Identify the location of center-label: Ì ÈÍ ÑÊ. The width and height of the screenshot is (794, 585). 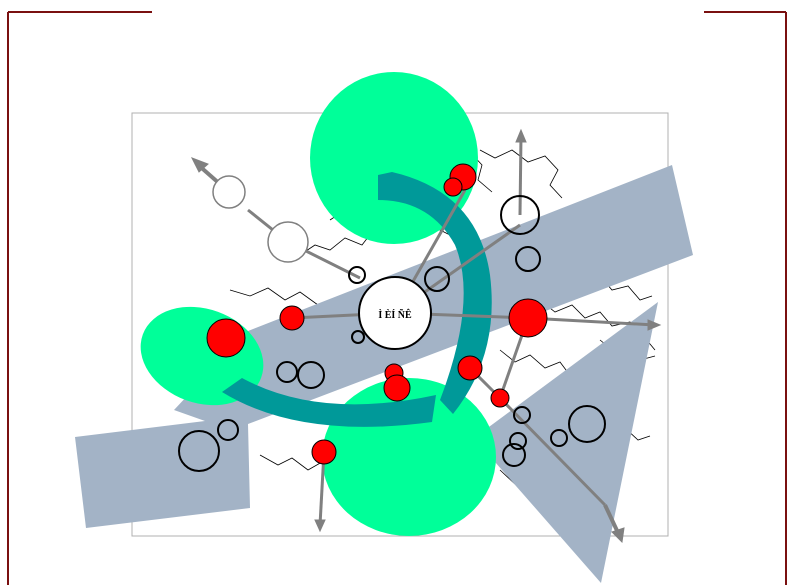
(395, 315).